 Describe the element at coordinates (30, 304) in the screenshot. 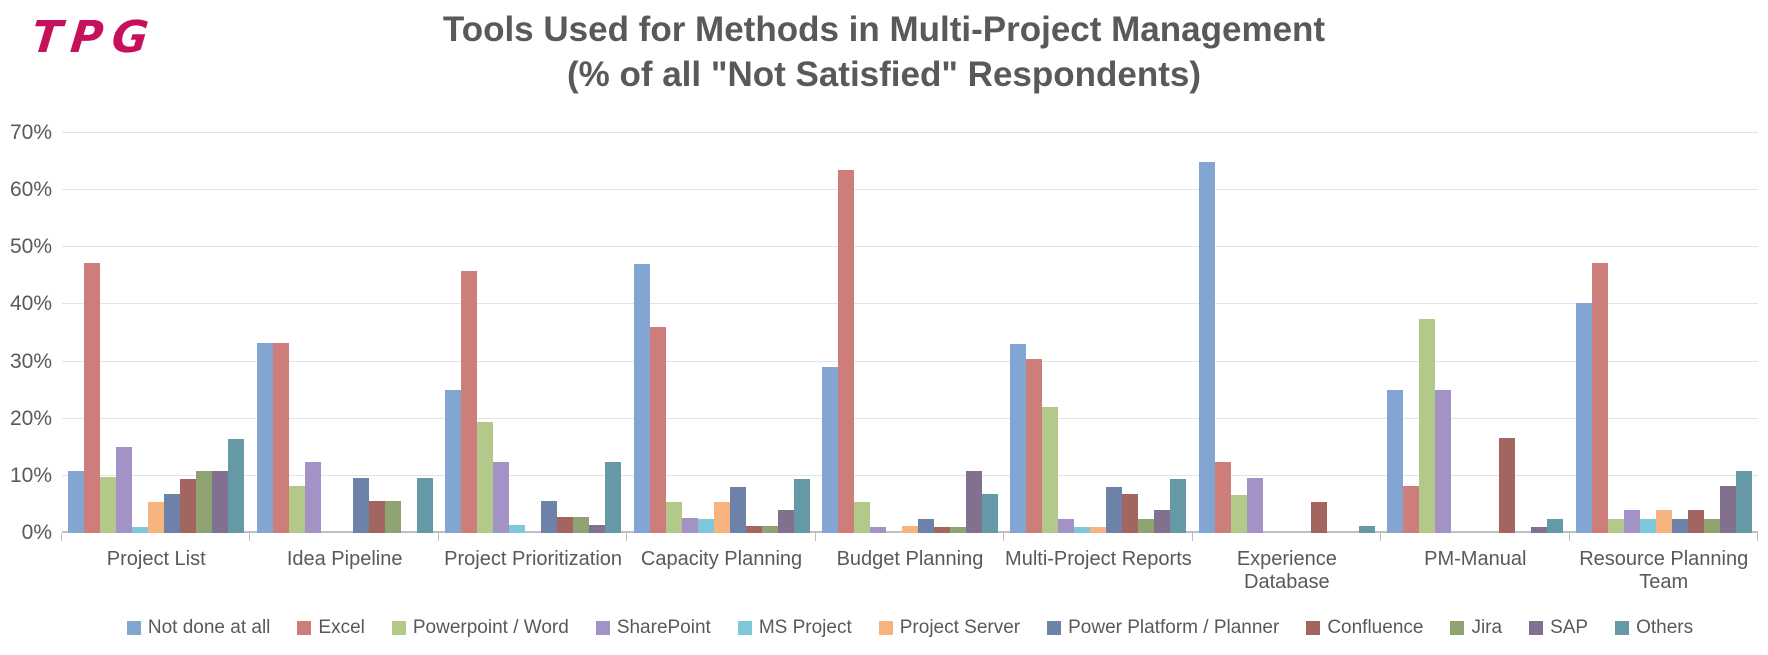

I see `y-tick-label: 40%` at that location.